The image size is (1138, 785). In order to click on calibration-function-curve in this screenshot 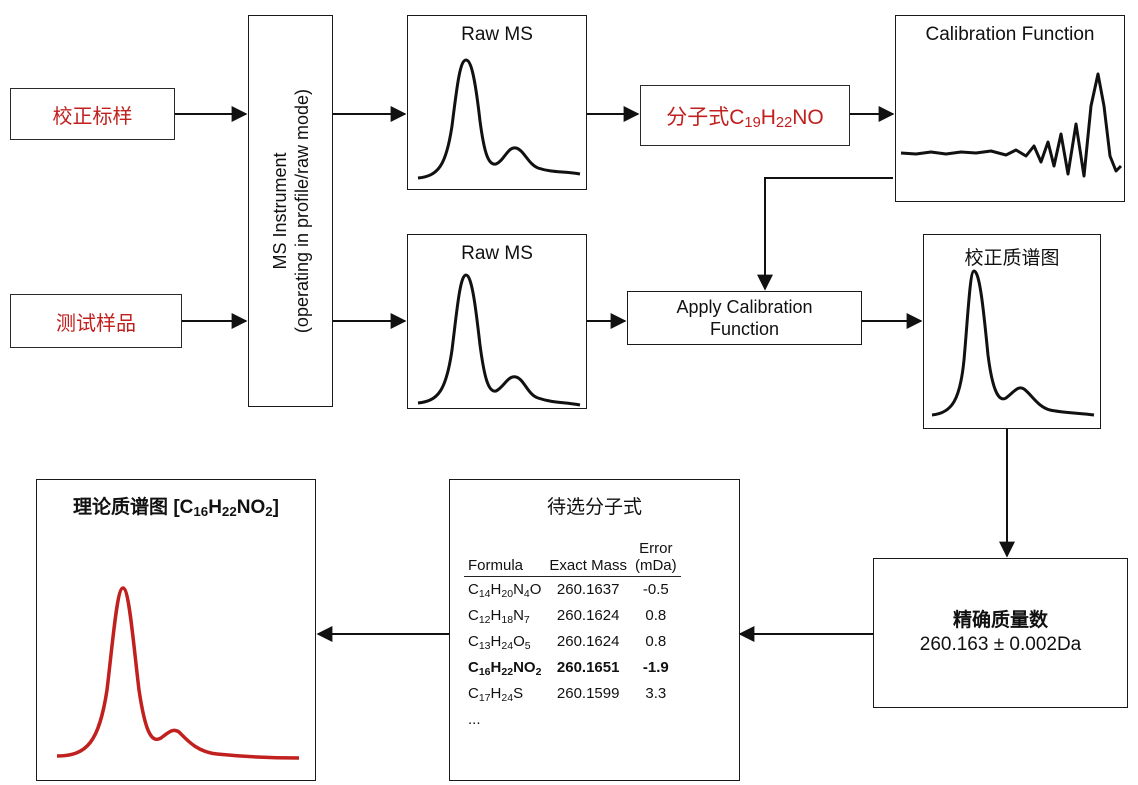, I will do `click(1011, 125)`.